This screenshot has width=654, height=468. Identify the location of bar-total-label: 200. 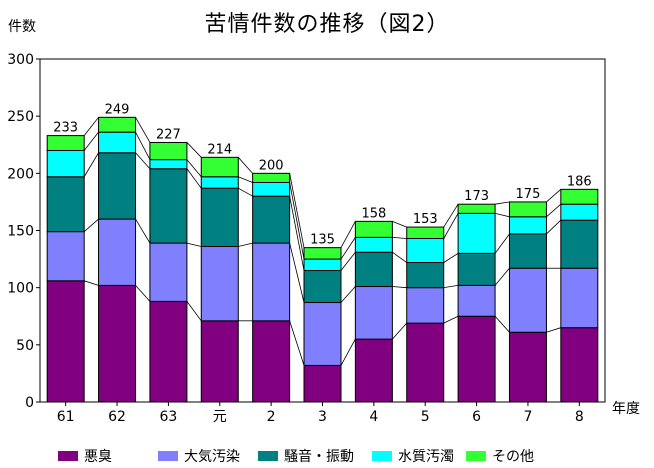
(271, 165).